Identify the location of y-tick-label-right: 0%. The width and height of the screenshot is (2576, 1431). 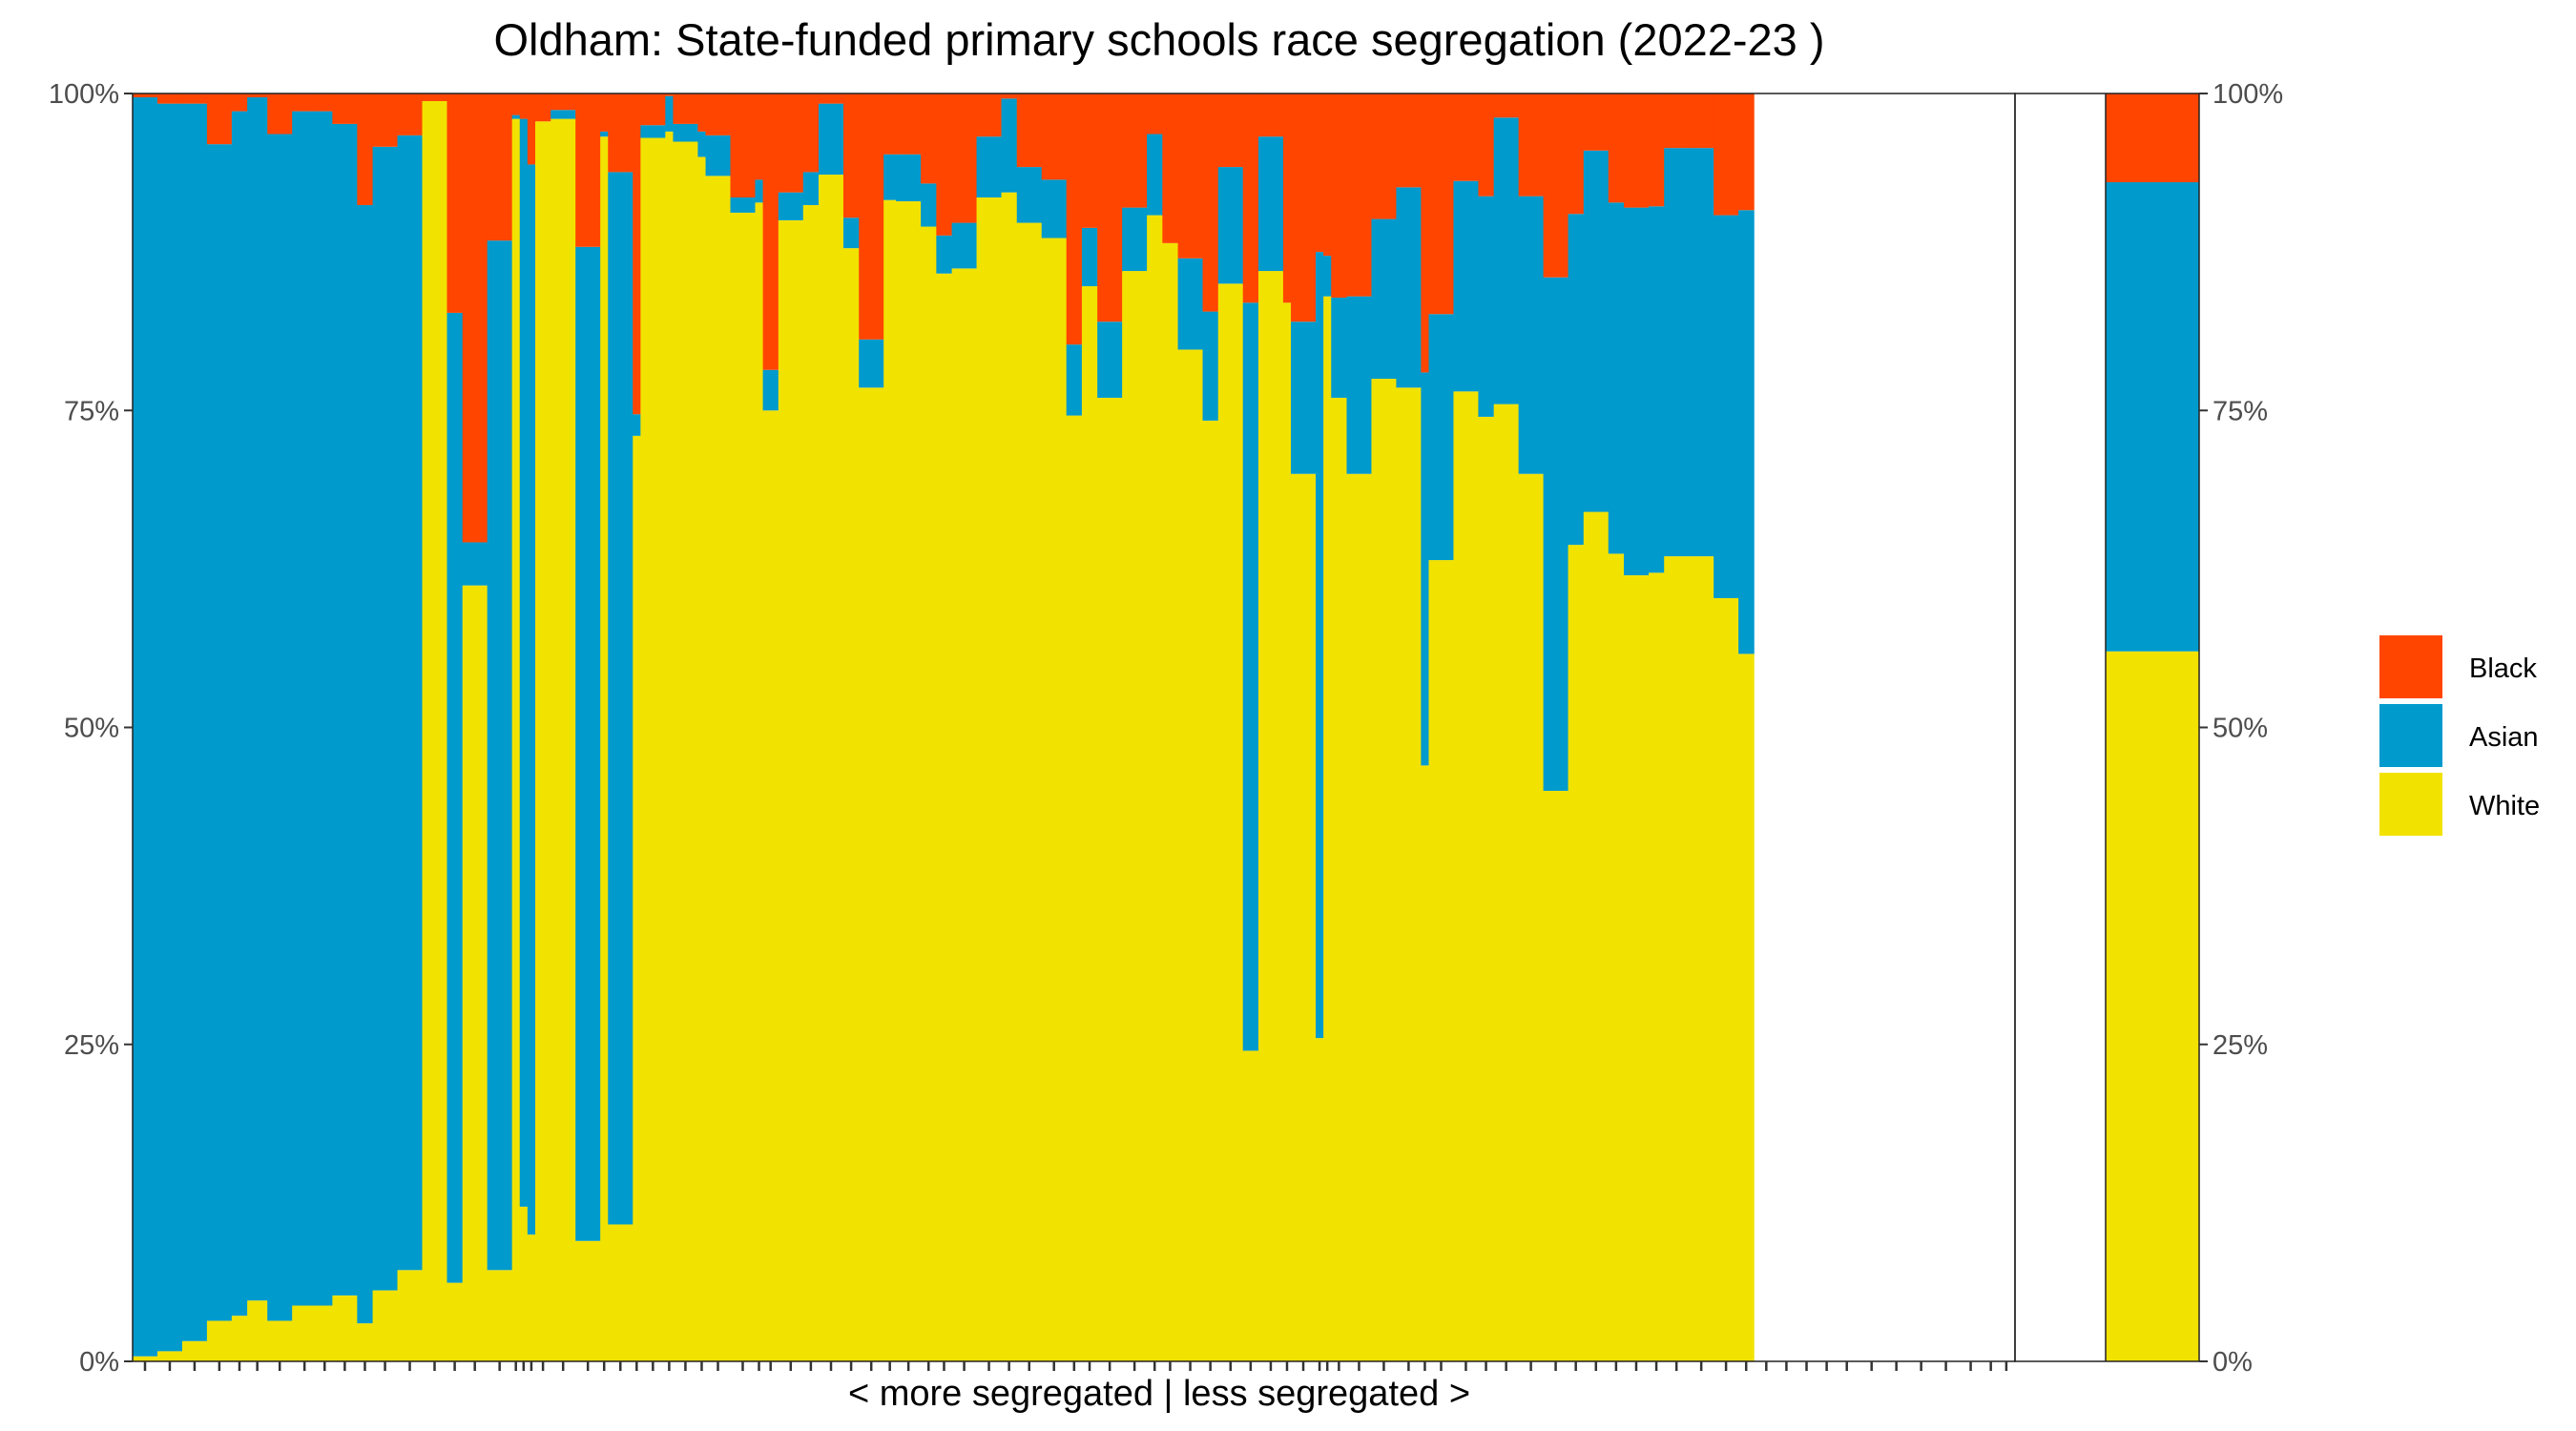
(2232, 1362).